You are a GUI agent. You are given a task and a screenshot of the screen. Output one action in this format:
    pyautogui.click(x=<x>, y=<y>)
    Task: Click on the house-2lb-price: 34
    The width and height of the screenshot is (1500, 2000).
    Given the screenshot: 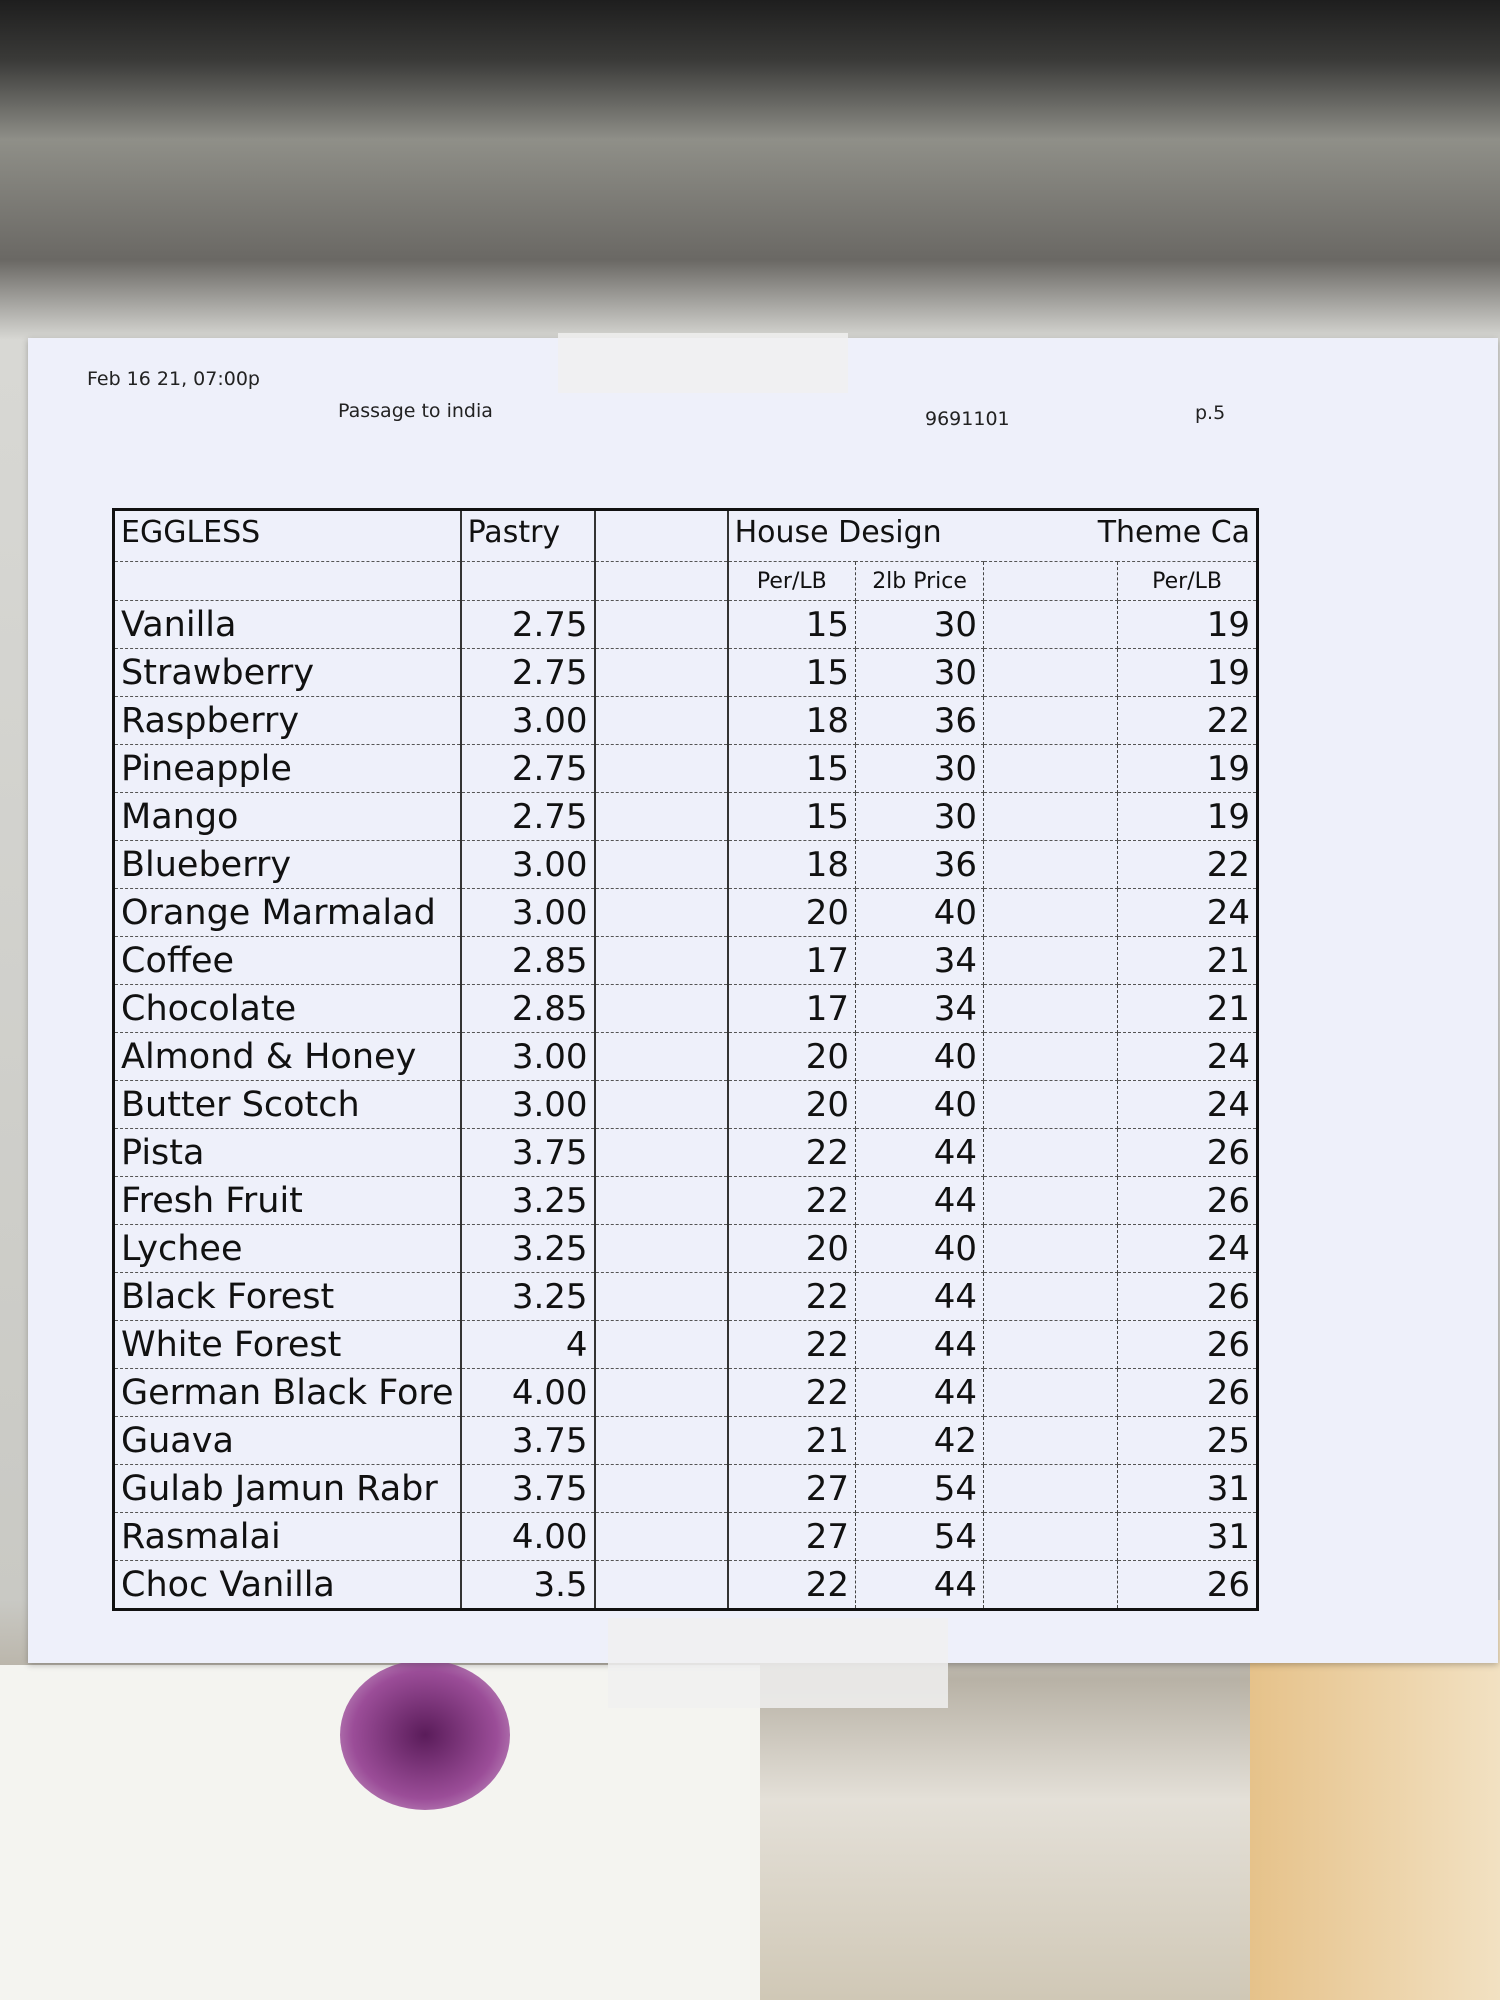 What is the action you would take?
    pyautogui.click(x=920, y=1008)
    